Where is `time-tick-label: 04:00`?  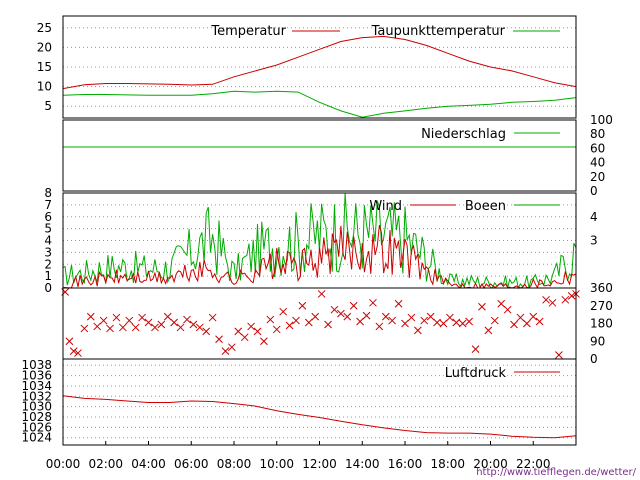
time-tick-label: 04:00 is located at coordinates (148, 464).